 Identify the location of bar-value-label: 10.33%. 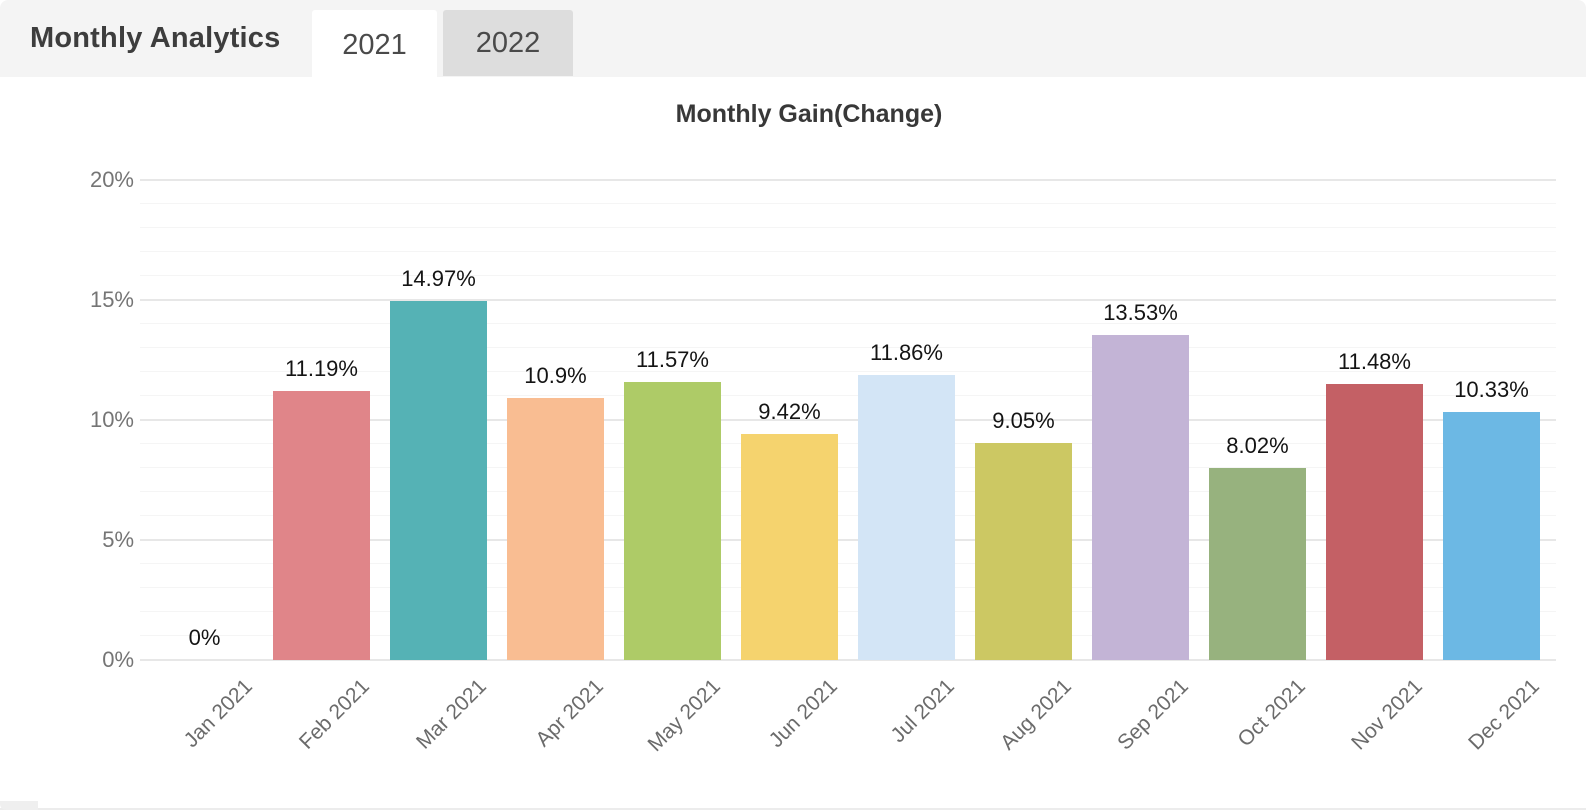
(1491, 390).